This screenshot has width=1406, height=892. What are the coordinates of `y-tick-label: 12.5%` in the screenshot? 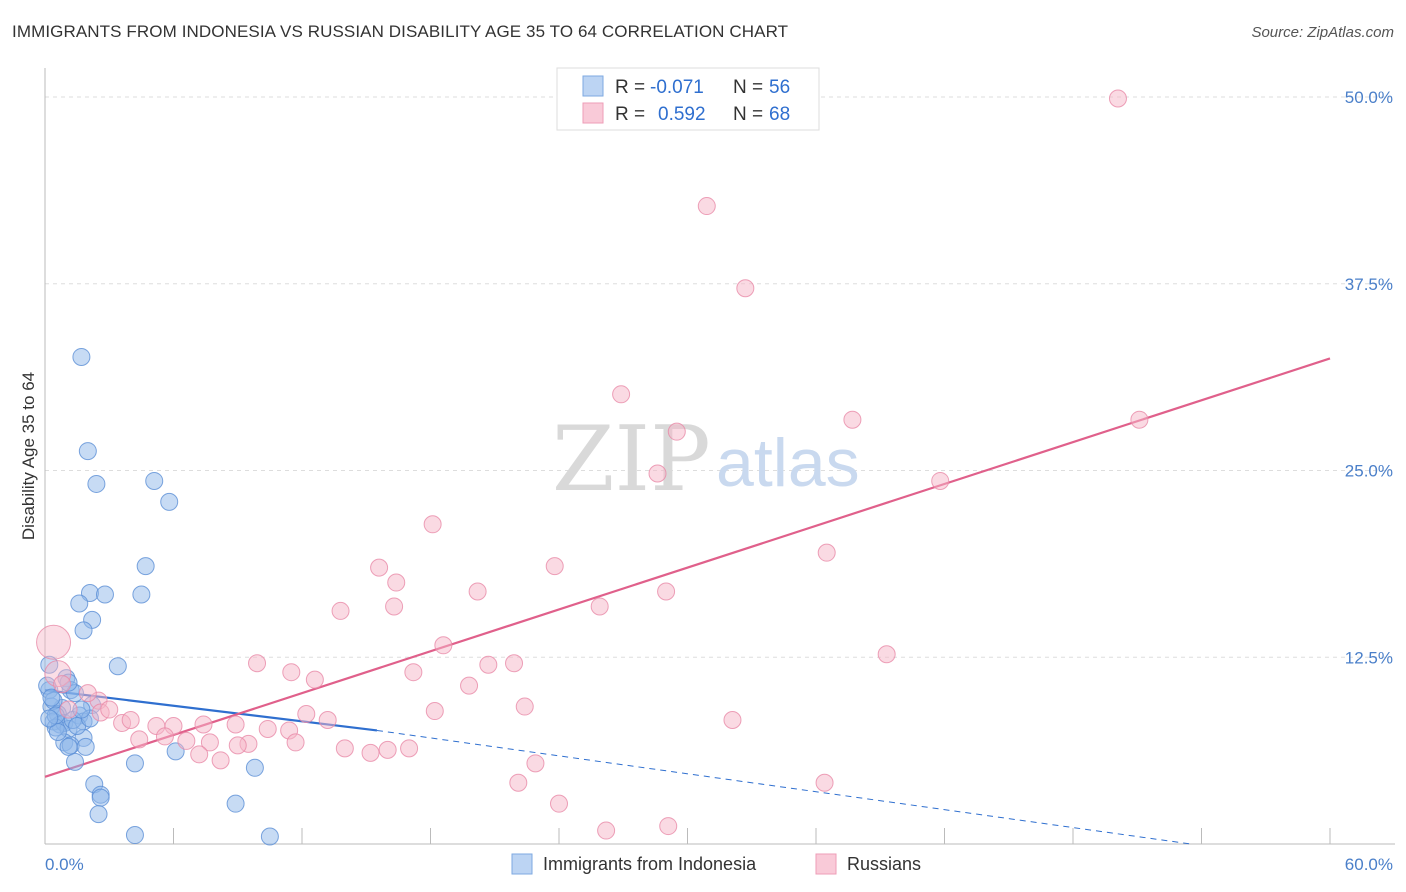 It's located at (1369, 657).